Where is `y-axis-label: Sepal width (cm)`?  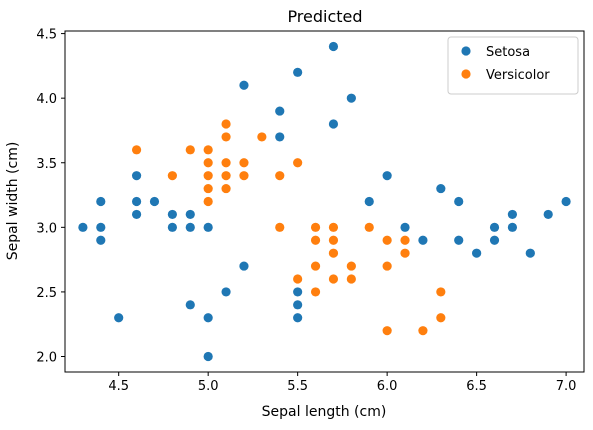
y-axis-label: Sepal width (cm) is located at coordinates (13, 201).